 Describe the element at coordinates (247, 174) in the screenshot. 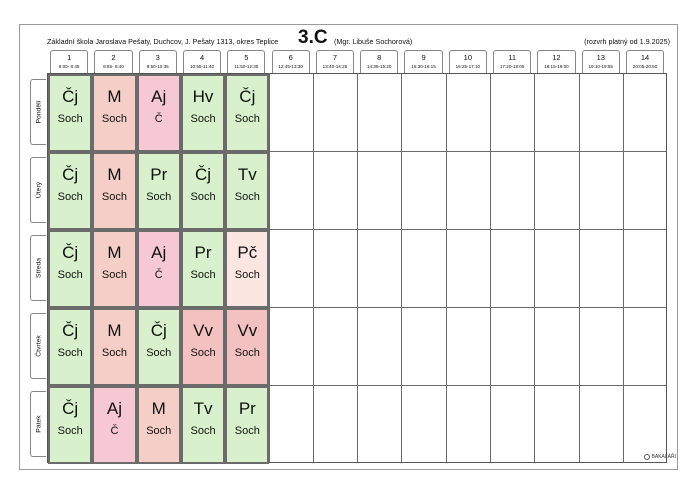

I see `lesson-subject: Tv` at that location.